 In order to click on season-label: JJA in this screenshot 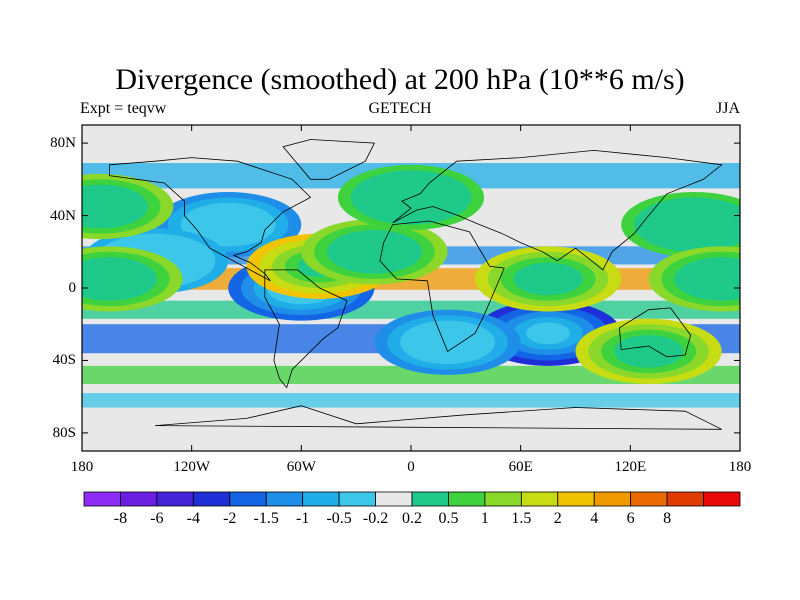, I will do `click(727, 108)`.